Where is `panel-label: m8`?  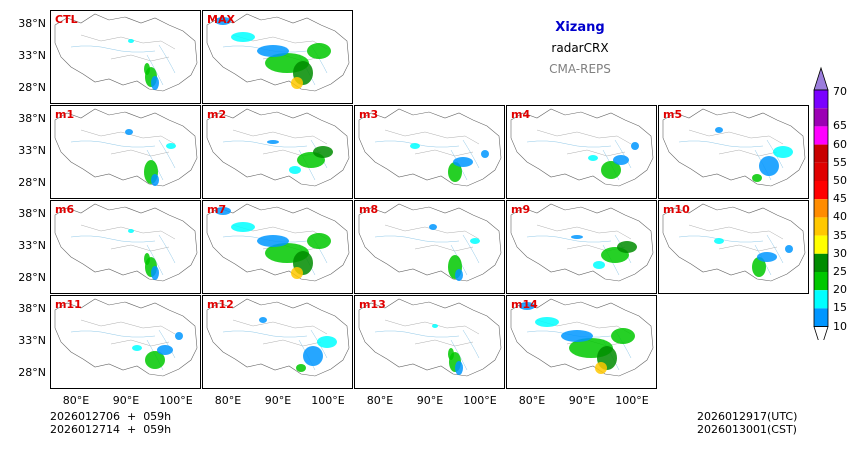 panel-label: m8 is located at coordinates (369, 209).